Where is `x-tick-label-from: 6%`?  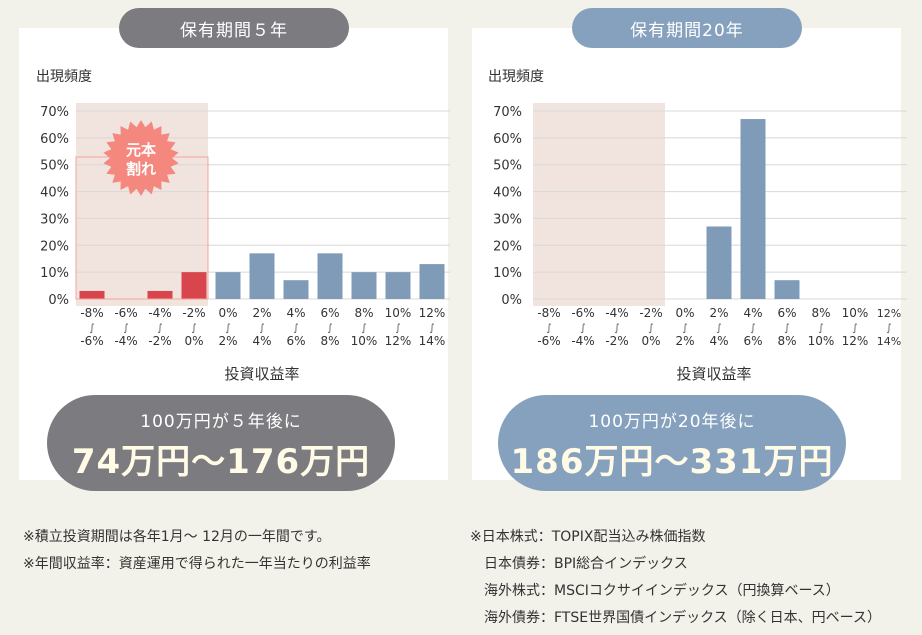 x-tick-label-from: 6% is located at coordinates (786, 313).